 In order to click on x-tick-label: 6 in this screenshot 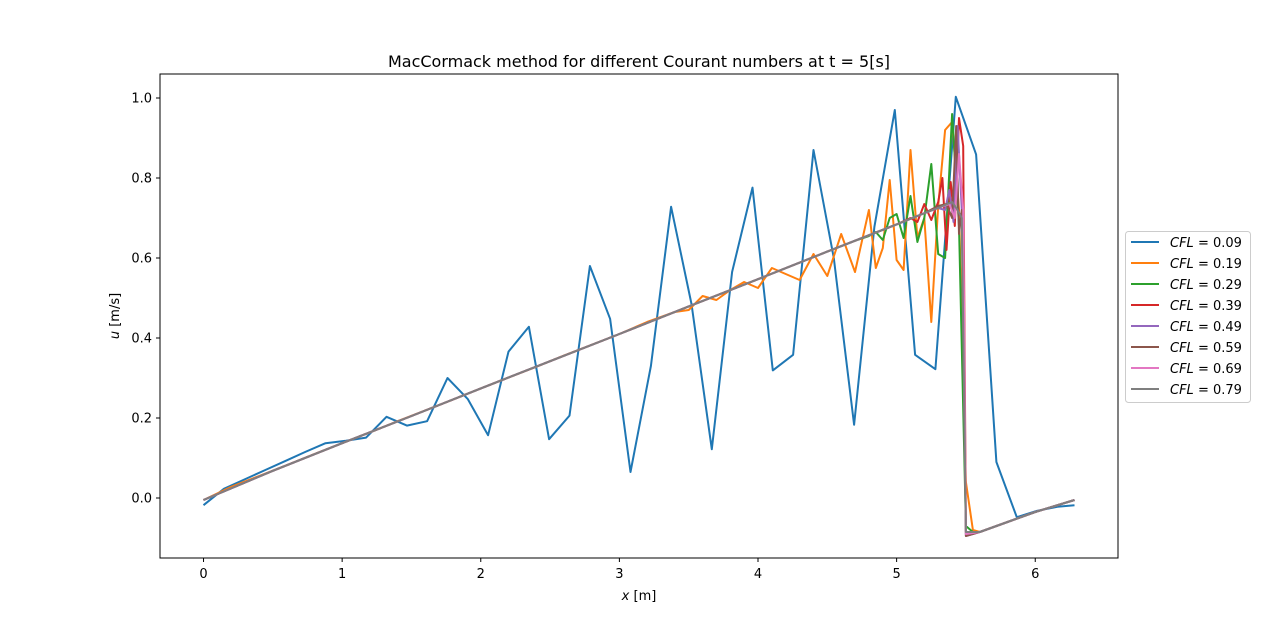, I will do `click(1035, 574)`.